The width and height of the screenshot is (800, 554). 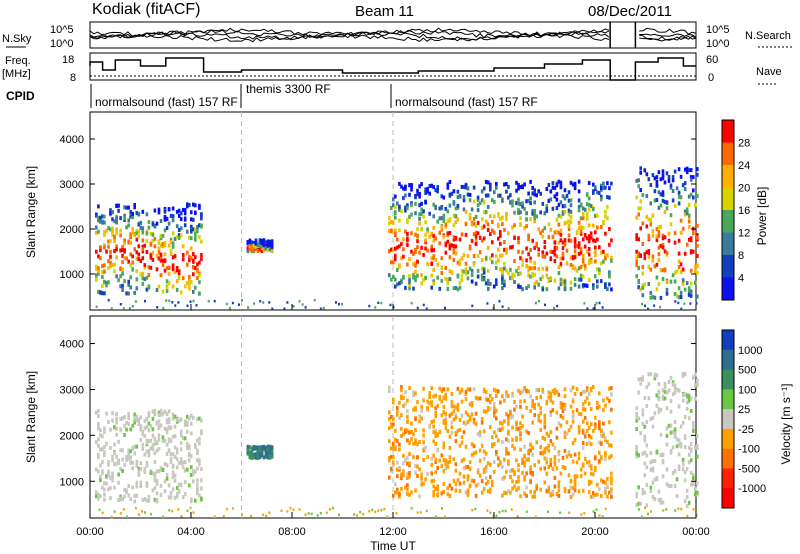 I want to click on freq-label-1: Freq., so click(x=18, y=61).